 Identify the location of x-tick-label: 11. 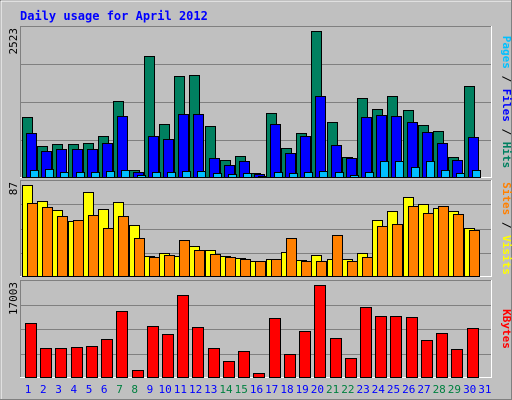
(180, 389).